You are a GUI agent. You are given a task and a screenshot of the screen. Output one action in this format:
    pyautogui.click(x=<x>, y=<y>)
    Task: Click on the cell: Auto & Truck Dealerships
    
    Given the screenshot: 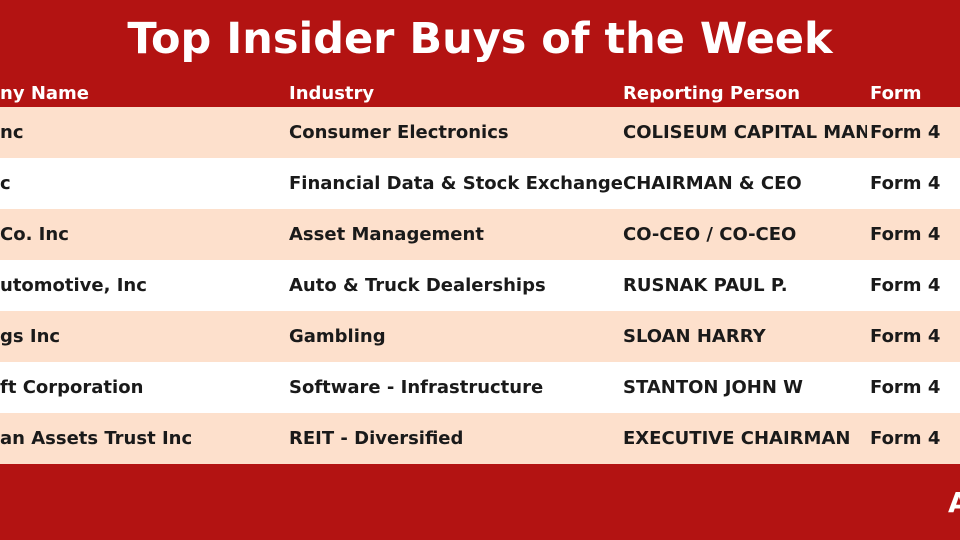 What is the action you would take?
    pyautogui.click(x=417, y=285)
    